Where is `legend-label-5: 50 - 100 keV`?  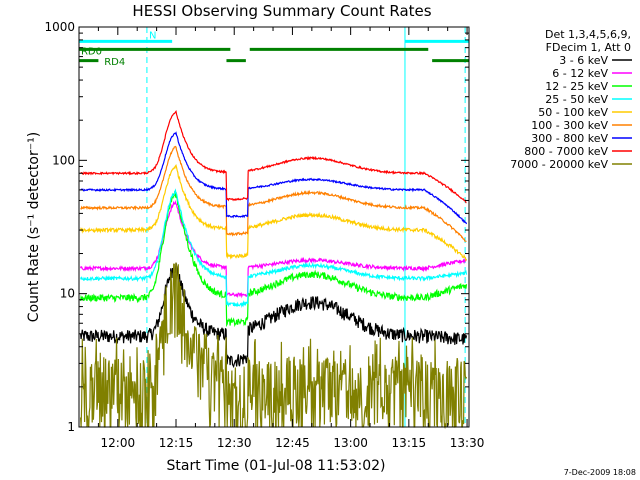
legend-label-5: 50 - 100 keV is located at coordinates (573, 112).